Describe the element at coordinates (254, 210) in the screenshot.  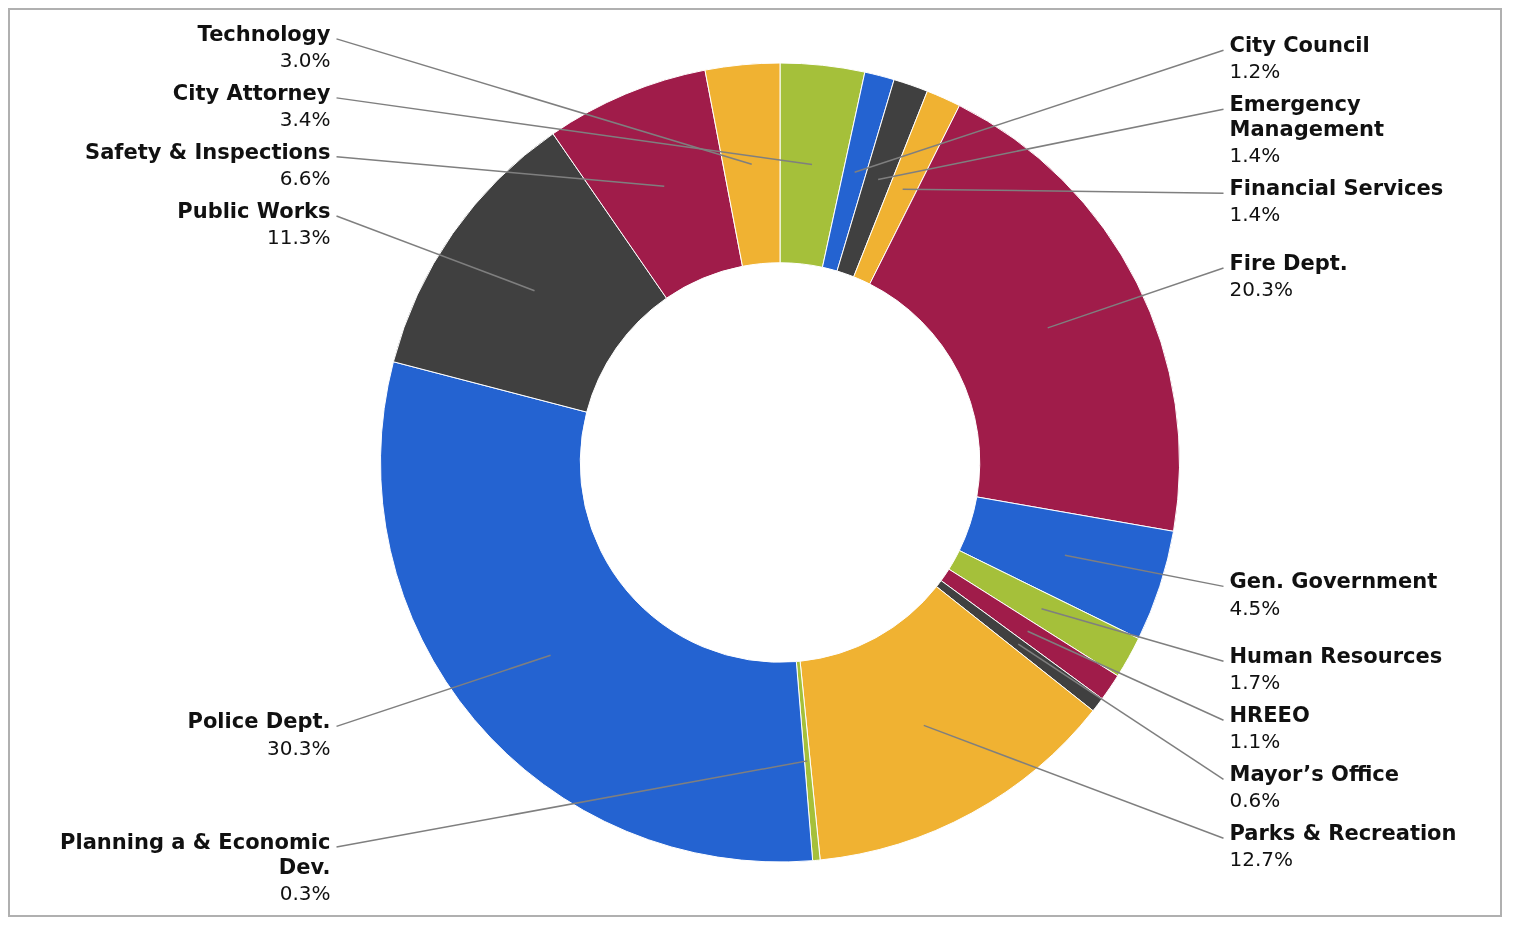
I see `slice-label: Public Works` at that location.